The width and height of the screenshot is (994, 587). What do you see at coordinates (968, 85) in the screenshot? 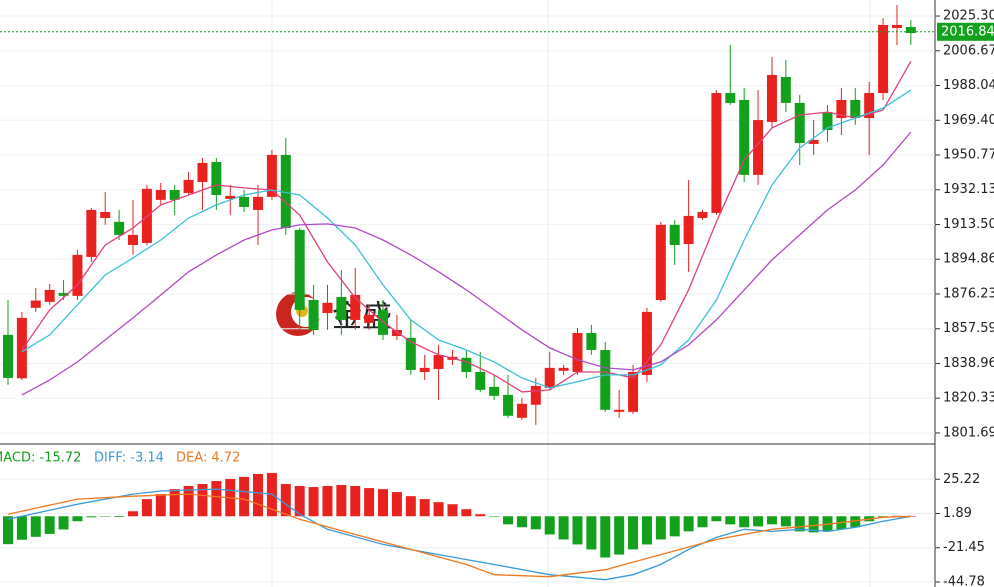
I see `y-tick-label: 1988.04` at bounding box center [968, 85].